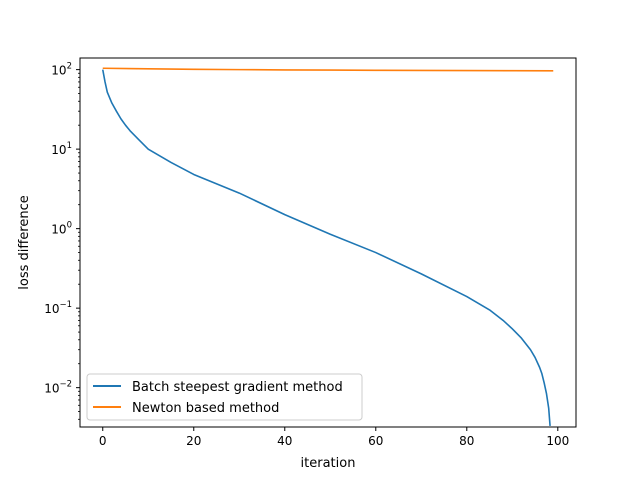 The height and width of the screenshot is (480, 640). Describe the element at coordinates (334, 437) in the screenshot. I see `x-axis: 0 20 40 60 80 100` at that location.